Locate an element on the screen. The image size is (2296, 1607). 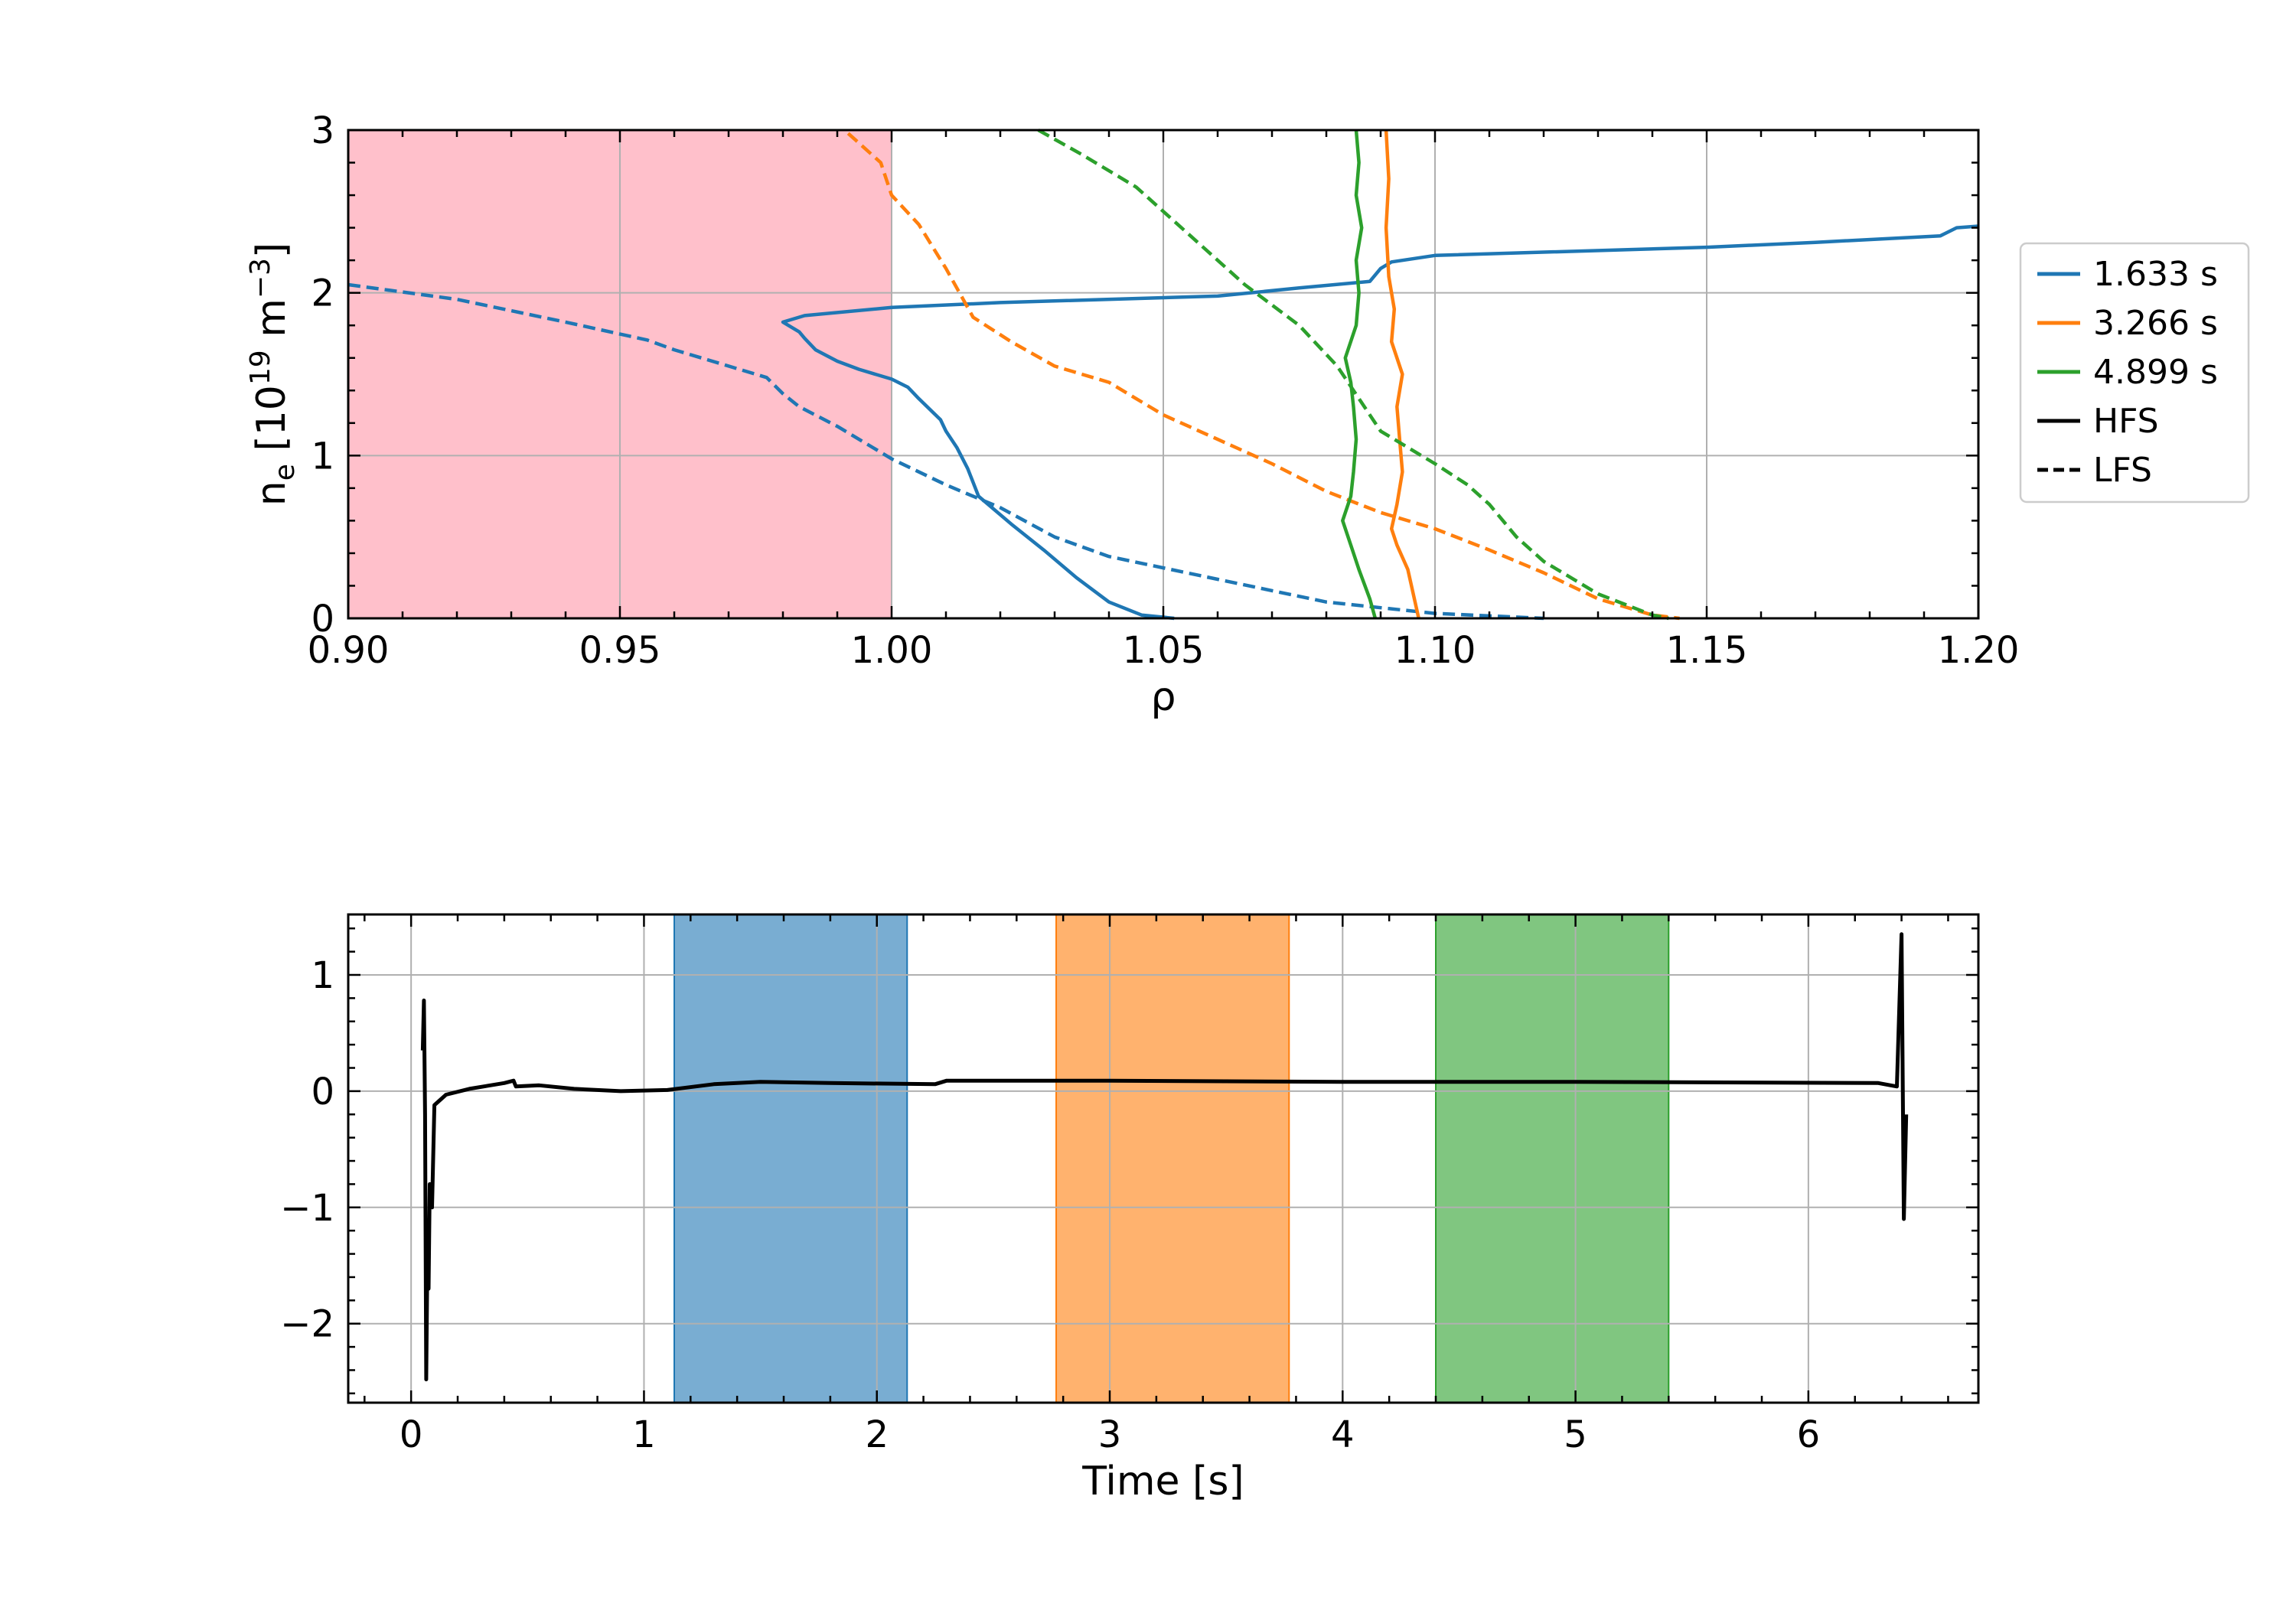
legend-label: 3.266 s is located at coordinates (2155, 323).